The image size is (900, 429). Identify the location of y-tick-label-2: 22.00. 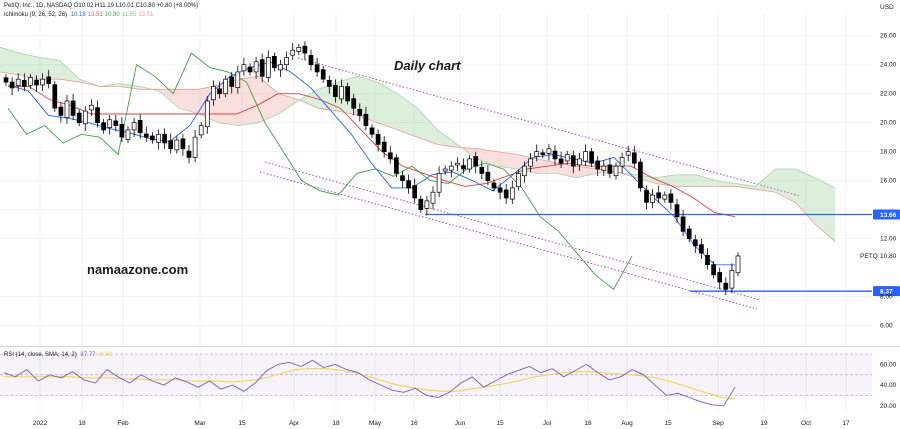
(888, 94).